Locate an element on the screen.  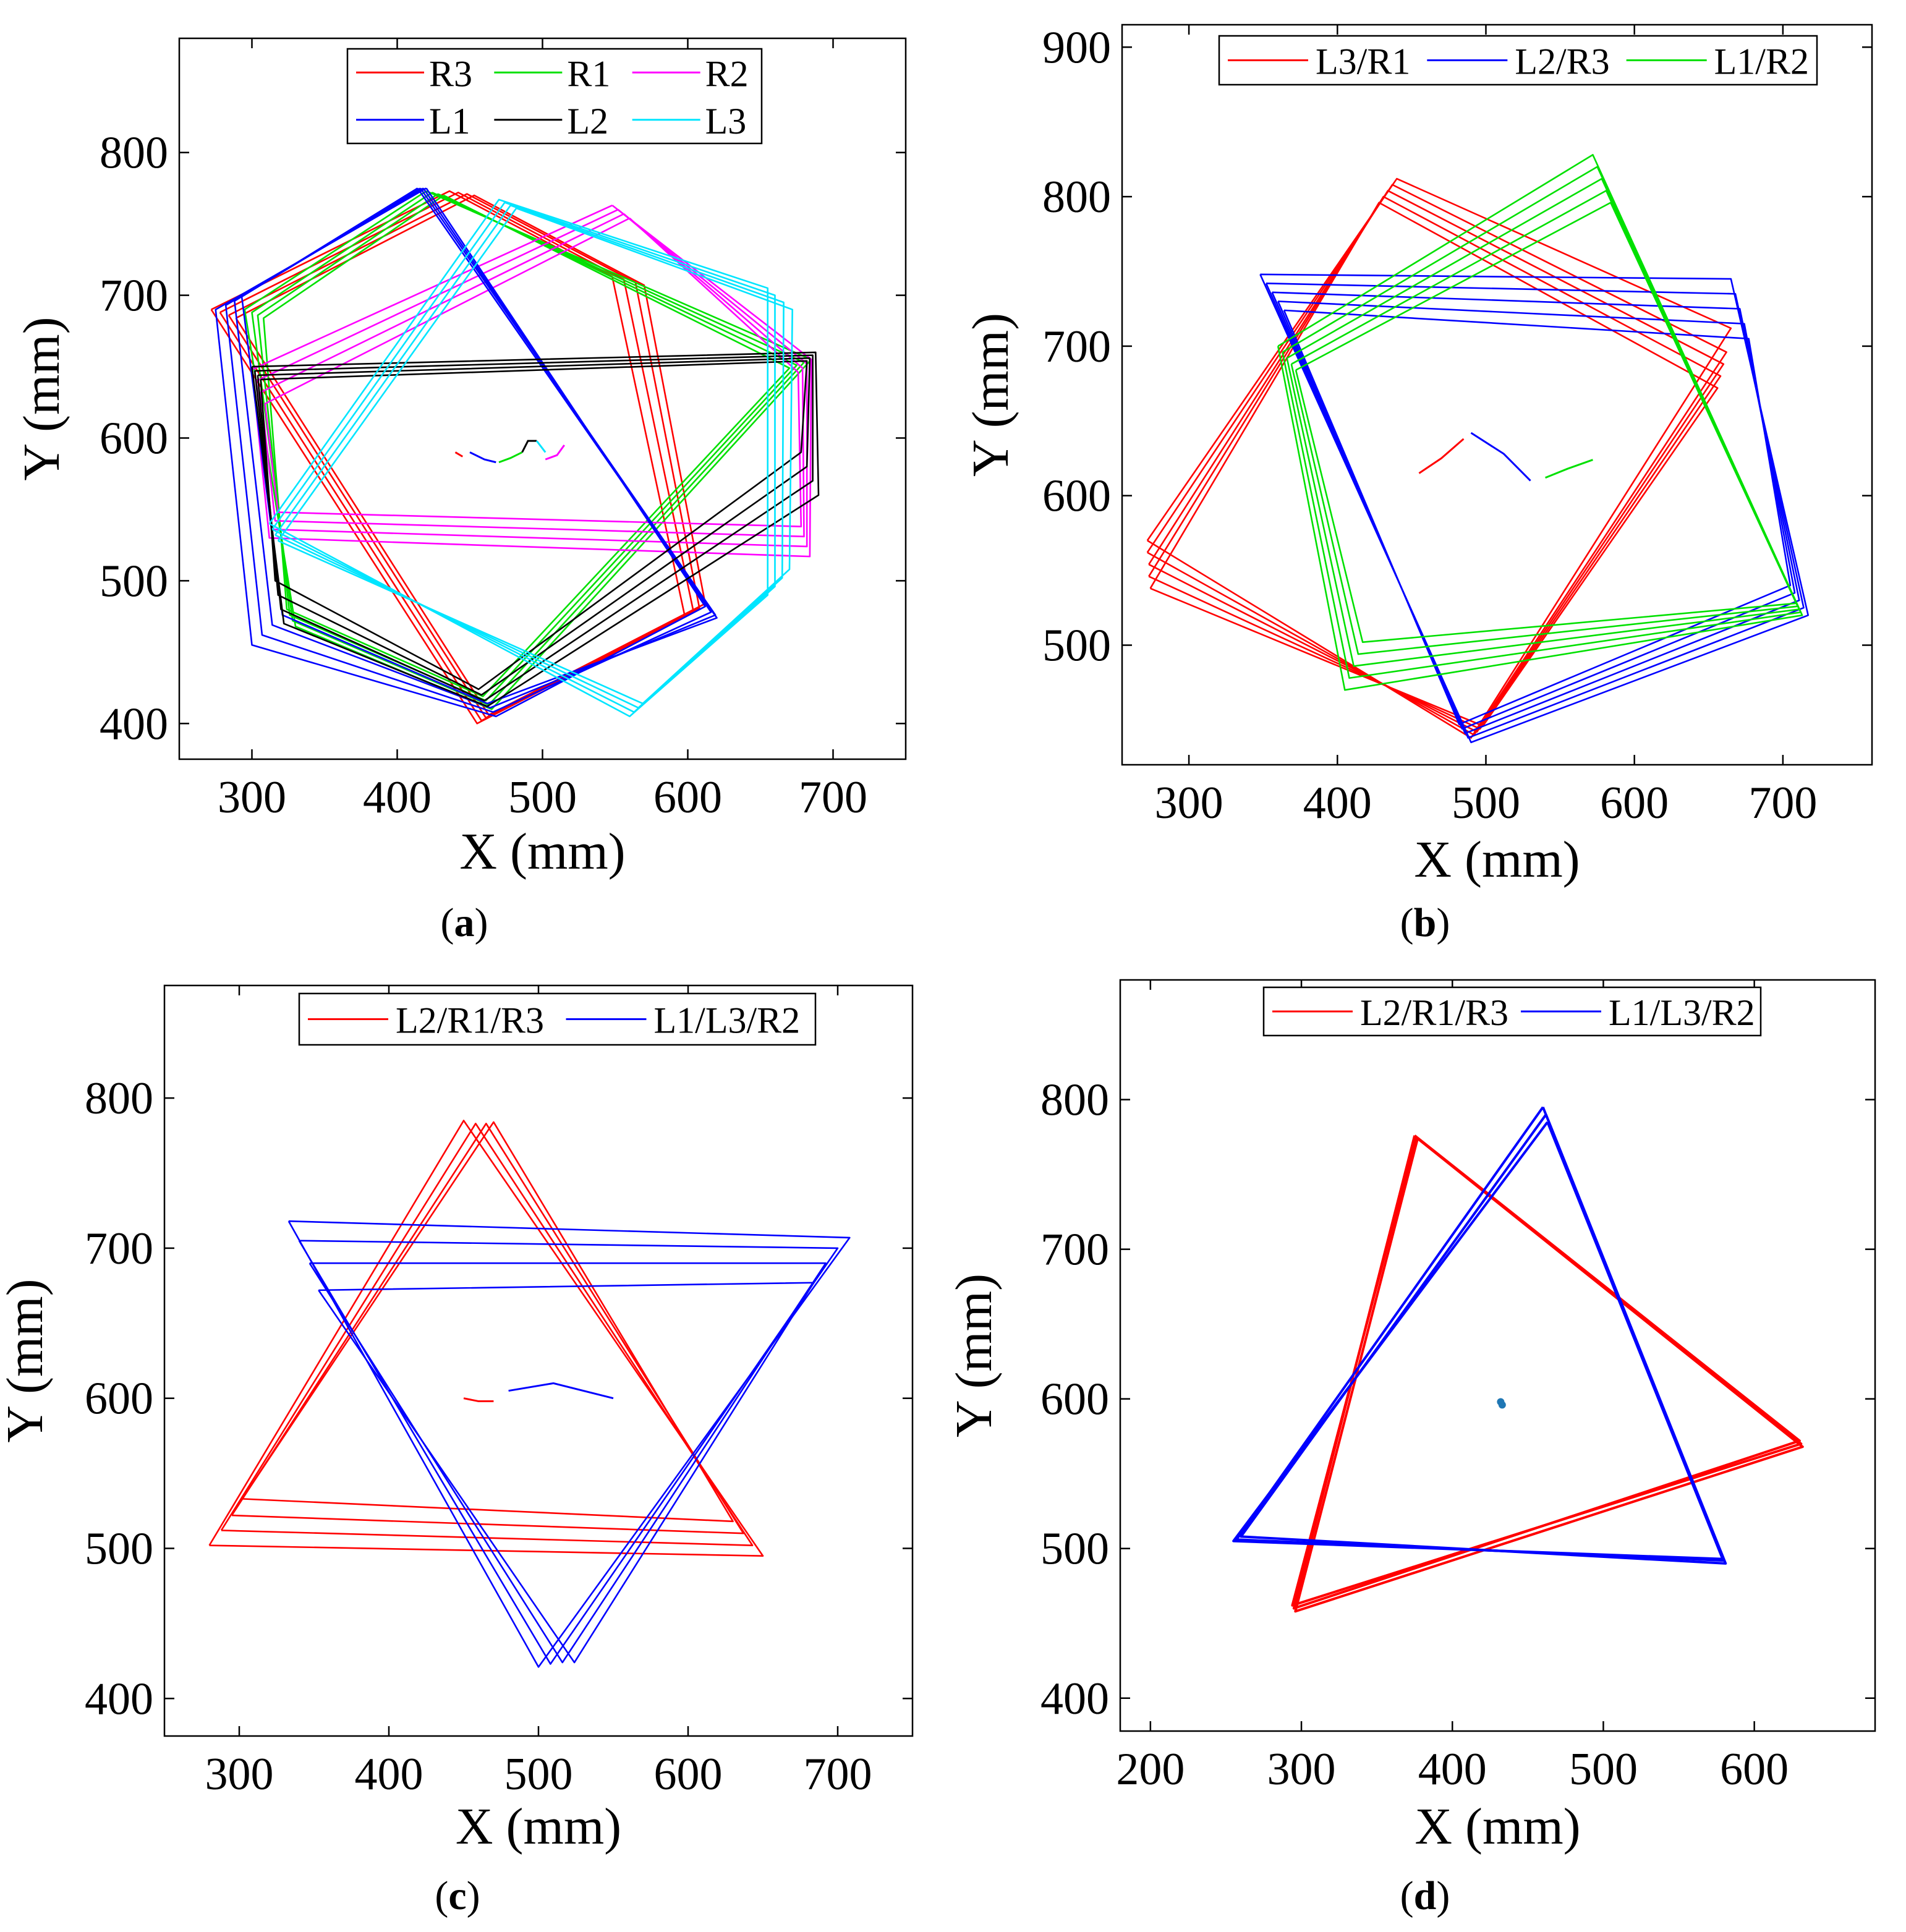
legend-entry: L1/L3/R2 is located at coordinates (727, 1020).